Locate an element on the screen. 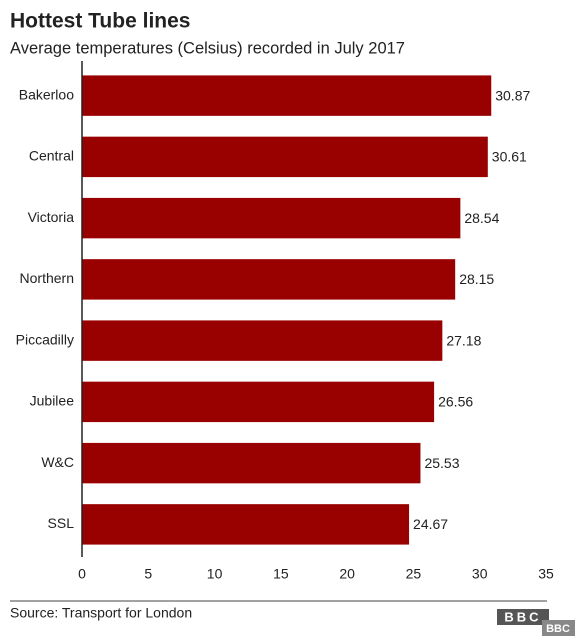 This screenshot has height=636, width=575. y-tick-label: W&C is located at coordinates (57, 462).